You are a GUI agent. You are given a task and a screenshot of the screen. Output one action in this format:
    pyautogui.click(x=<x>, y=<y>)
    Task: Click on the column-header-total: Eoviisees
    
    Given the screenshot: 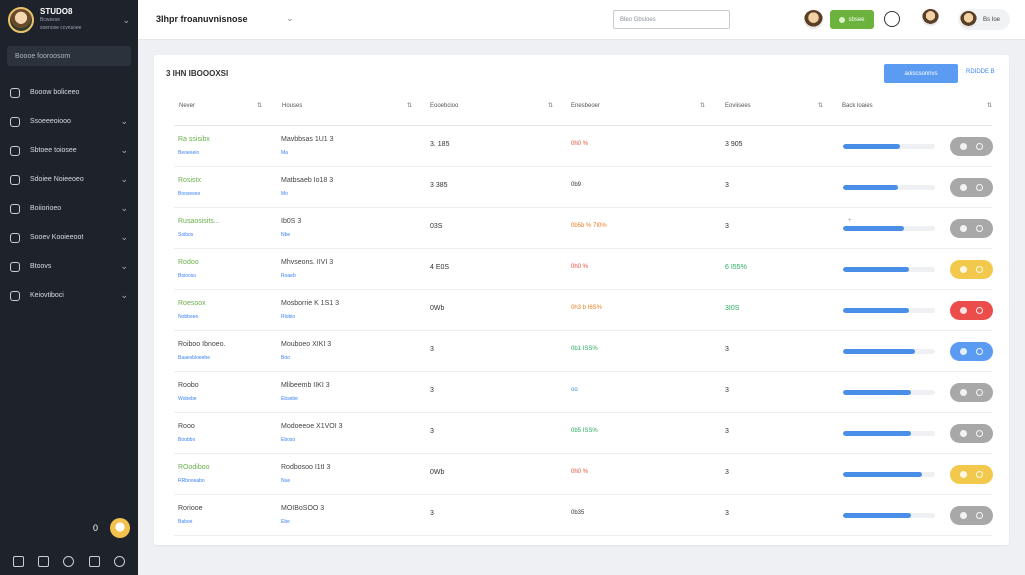 What is the action you would take?
    pyautogui.click(x=738, y=106)
    